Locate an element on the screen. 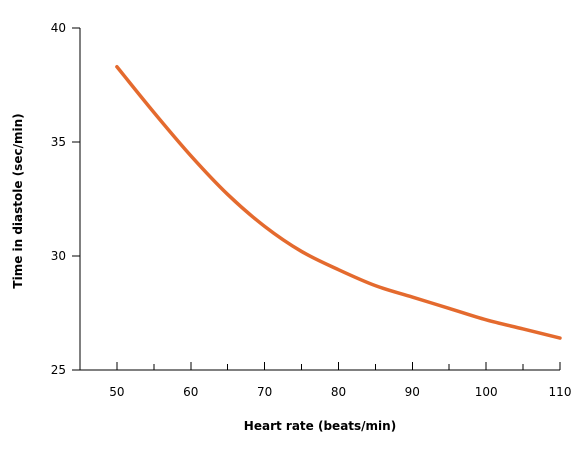 The width and height of the screenshot is (578, 453). x-axis-title: Heart rate (beats/min) is located at coordinates (320, 426).